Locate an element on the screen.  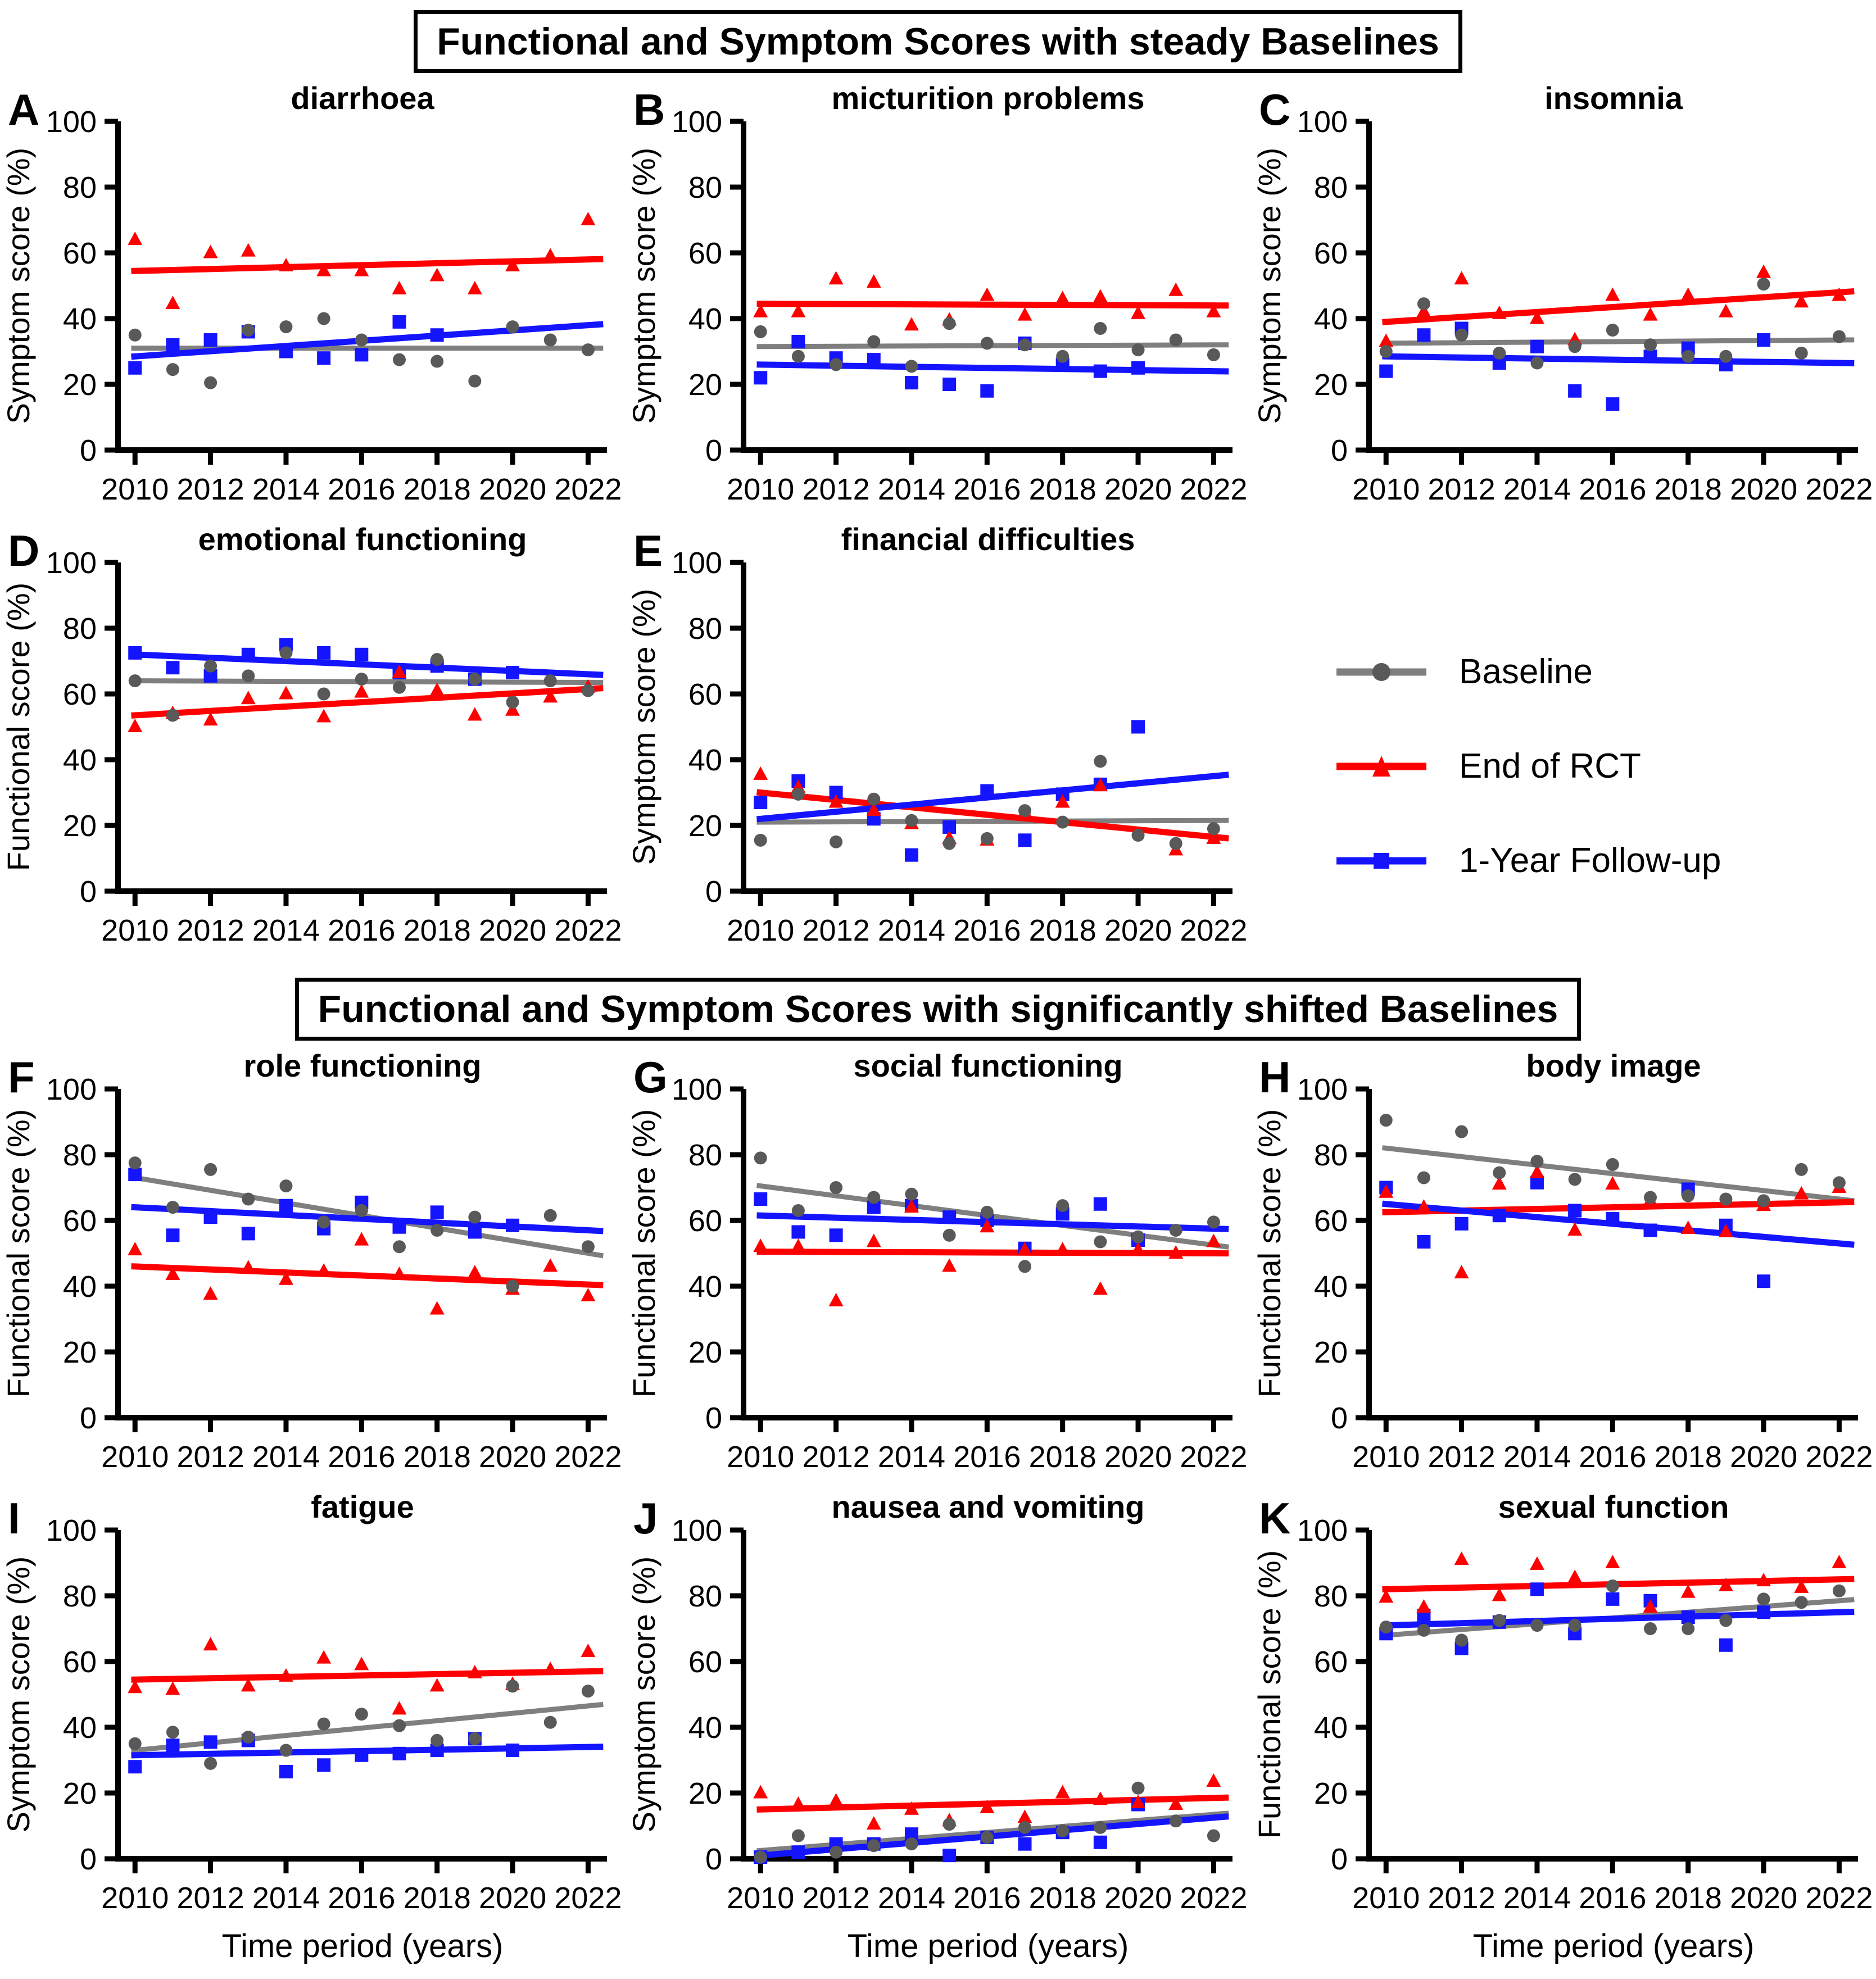
panel-letter: E is located at coordinates (648, 550).